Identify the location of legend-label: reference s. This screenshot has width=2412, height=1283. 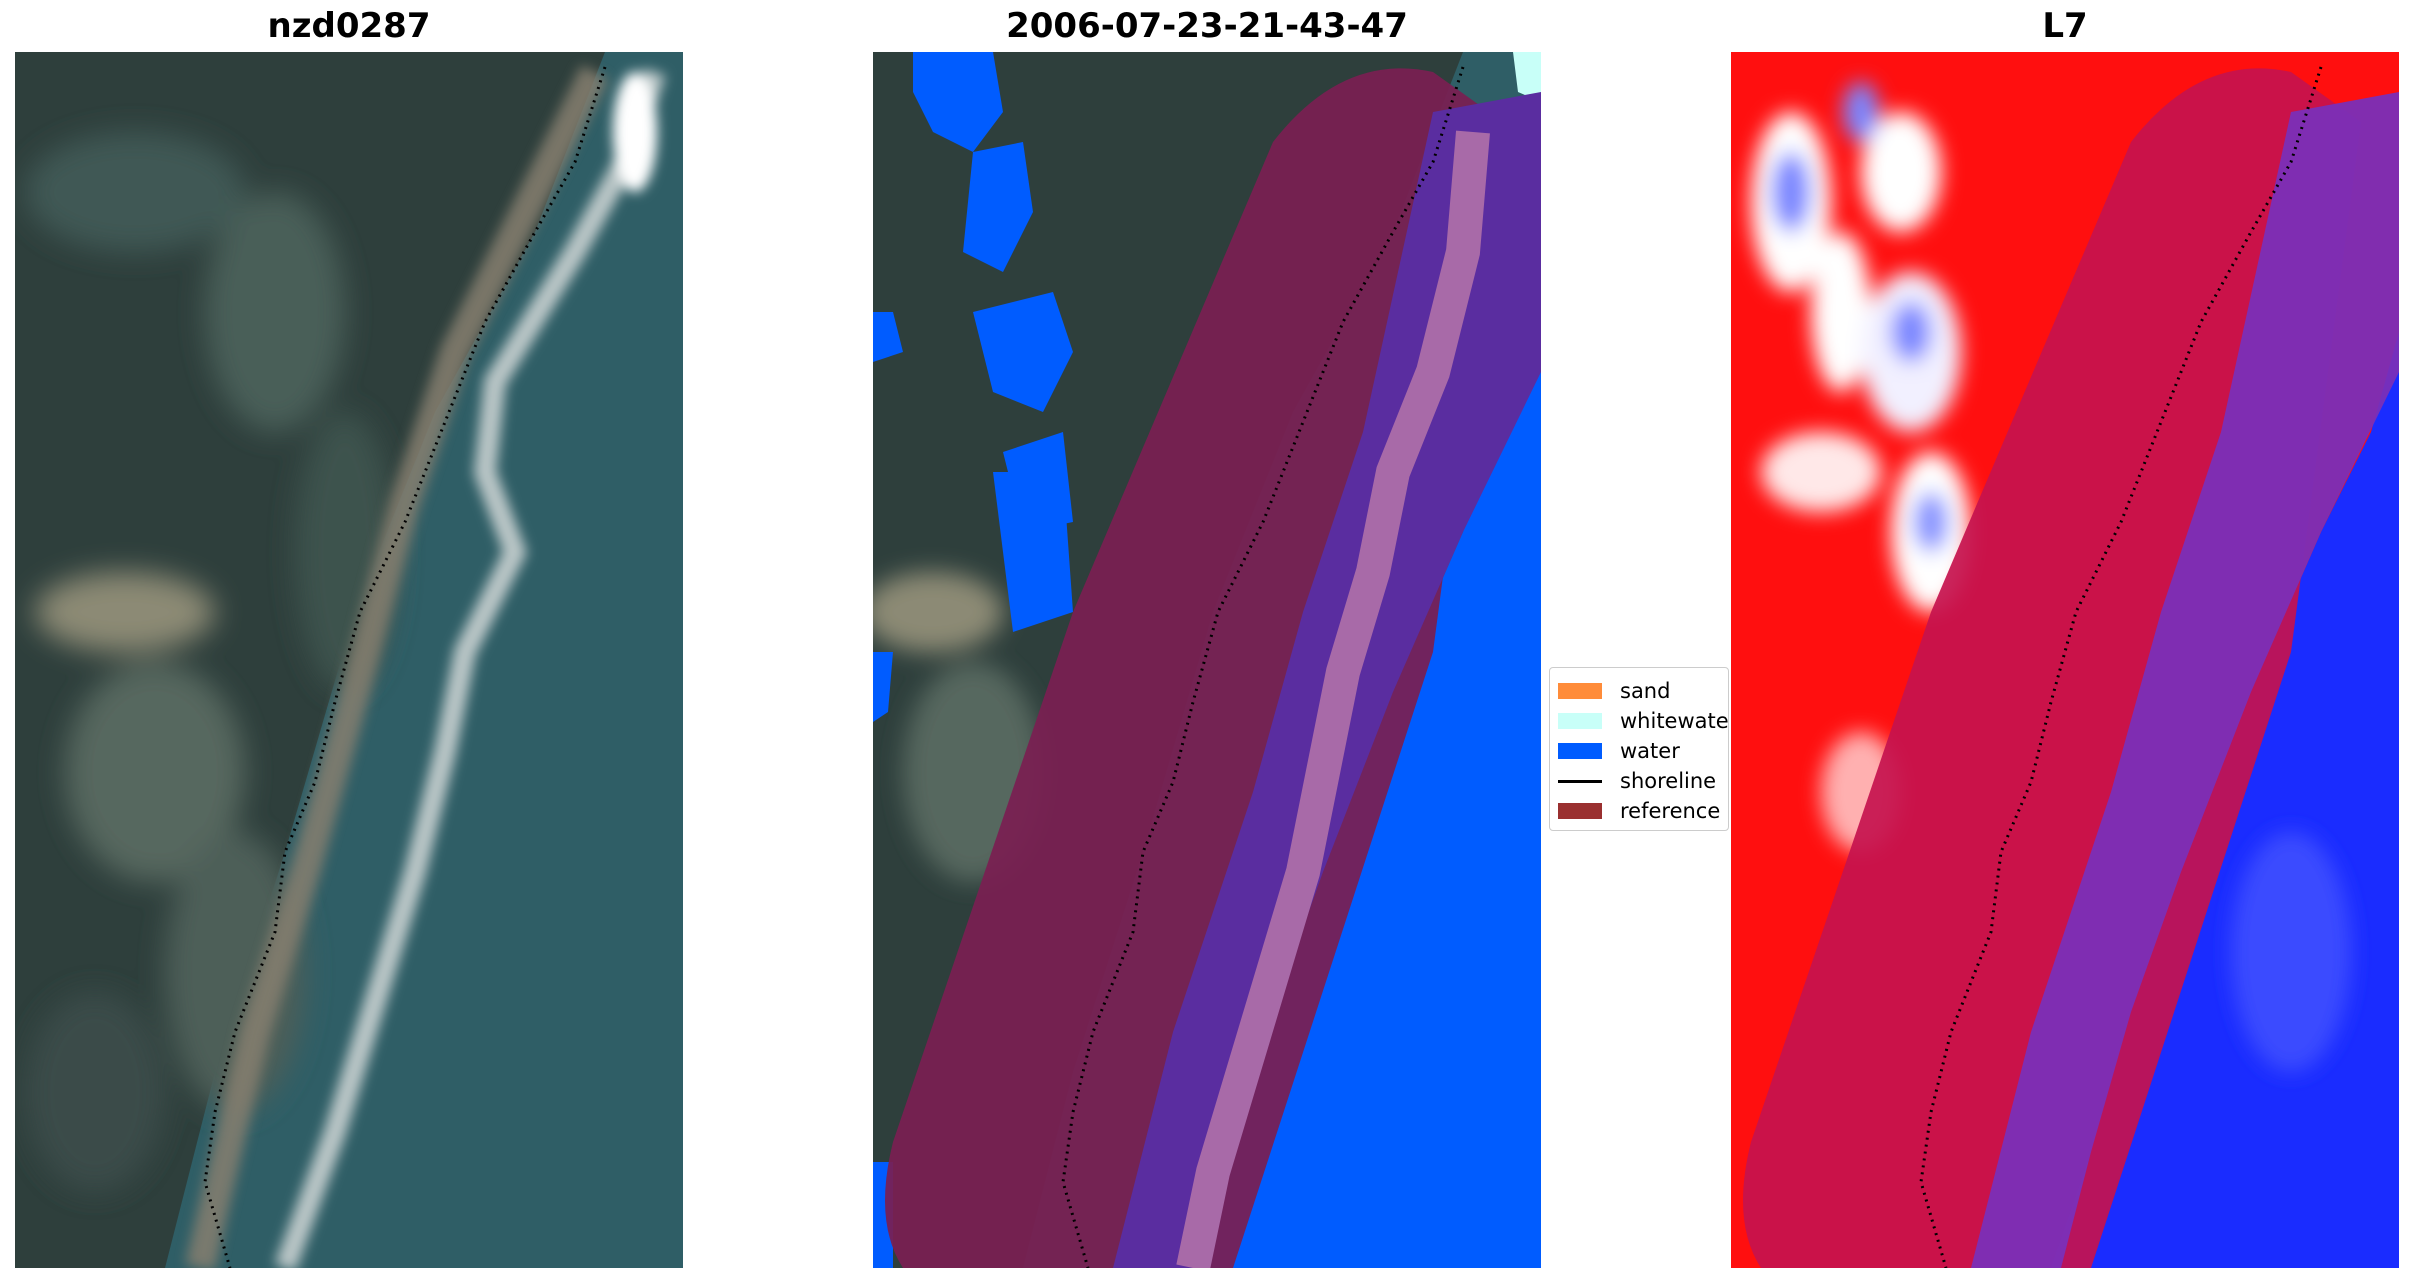
(1674, 811).